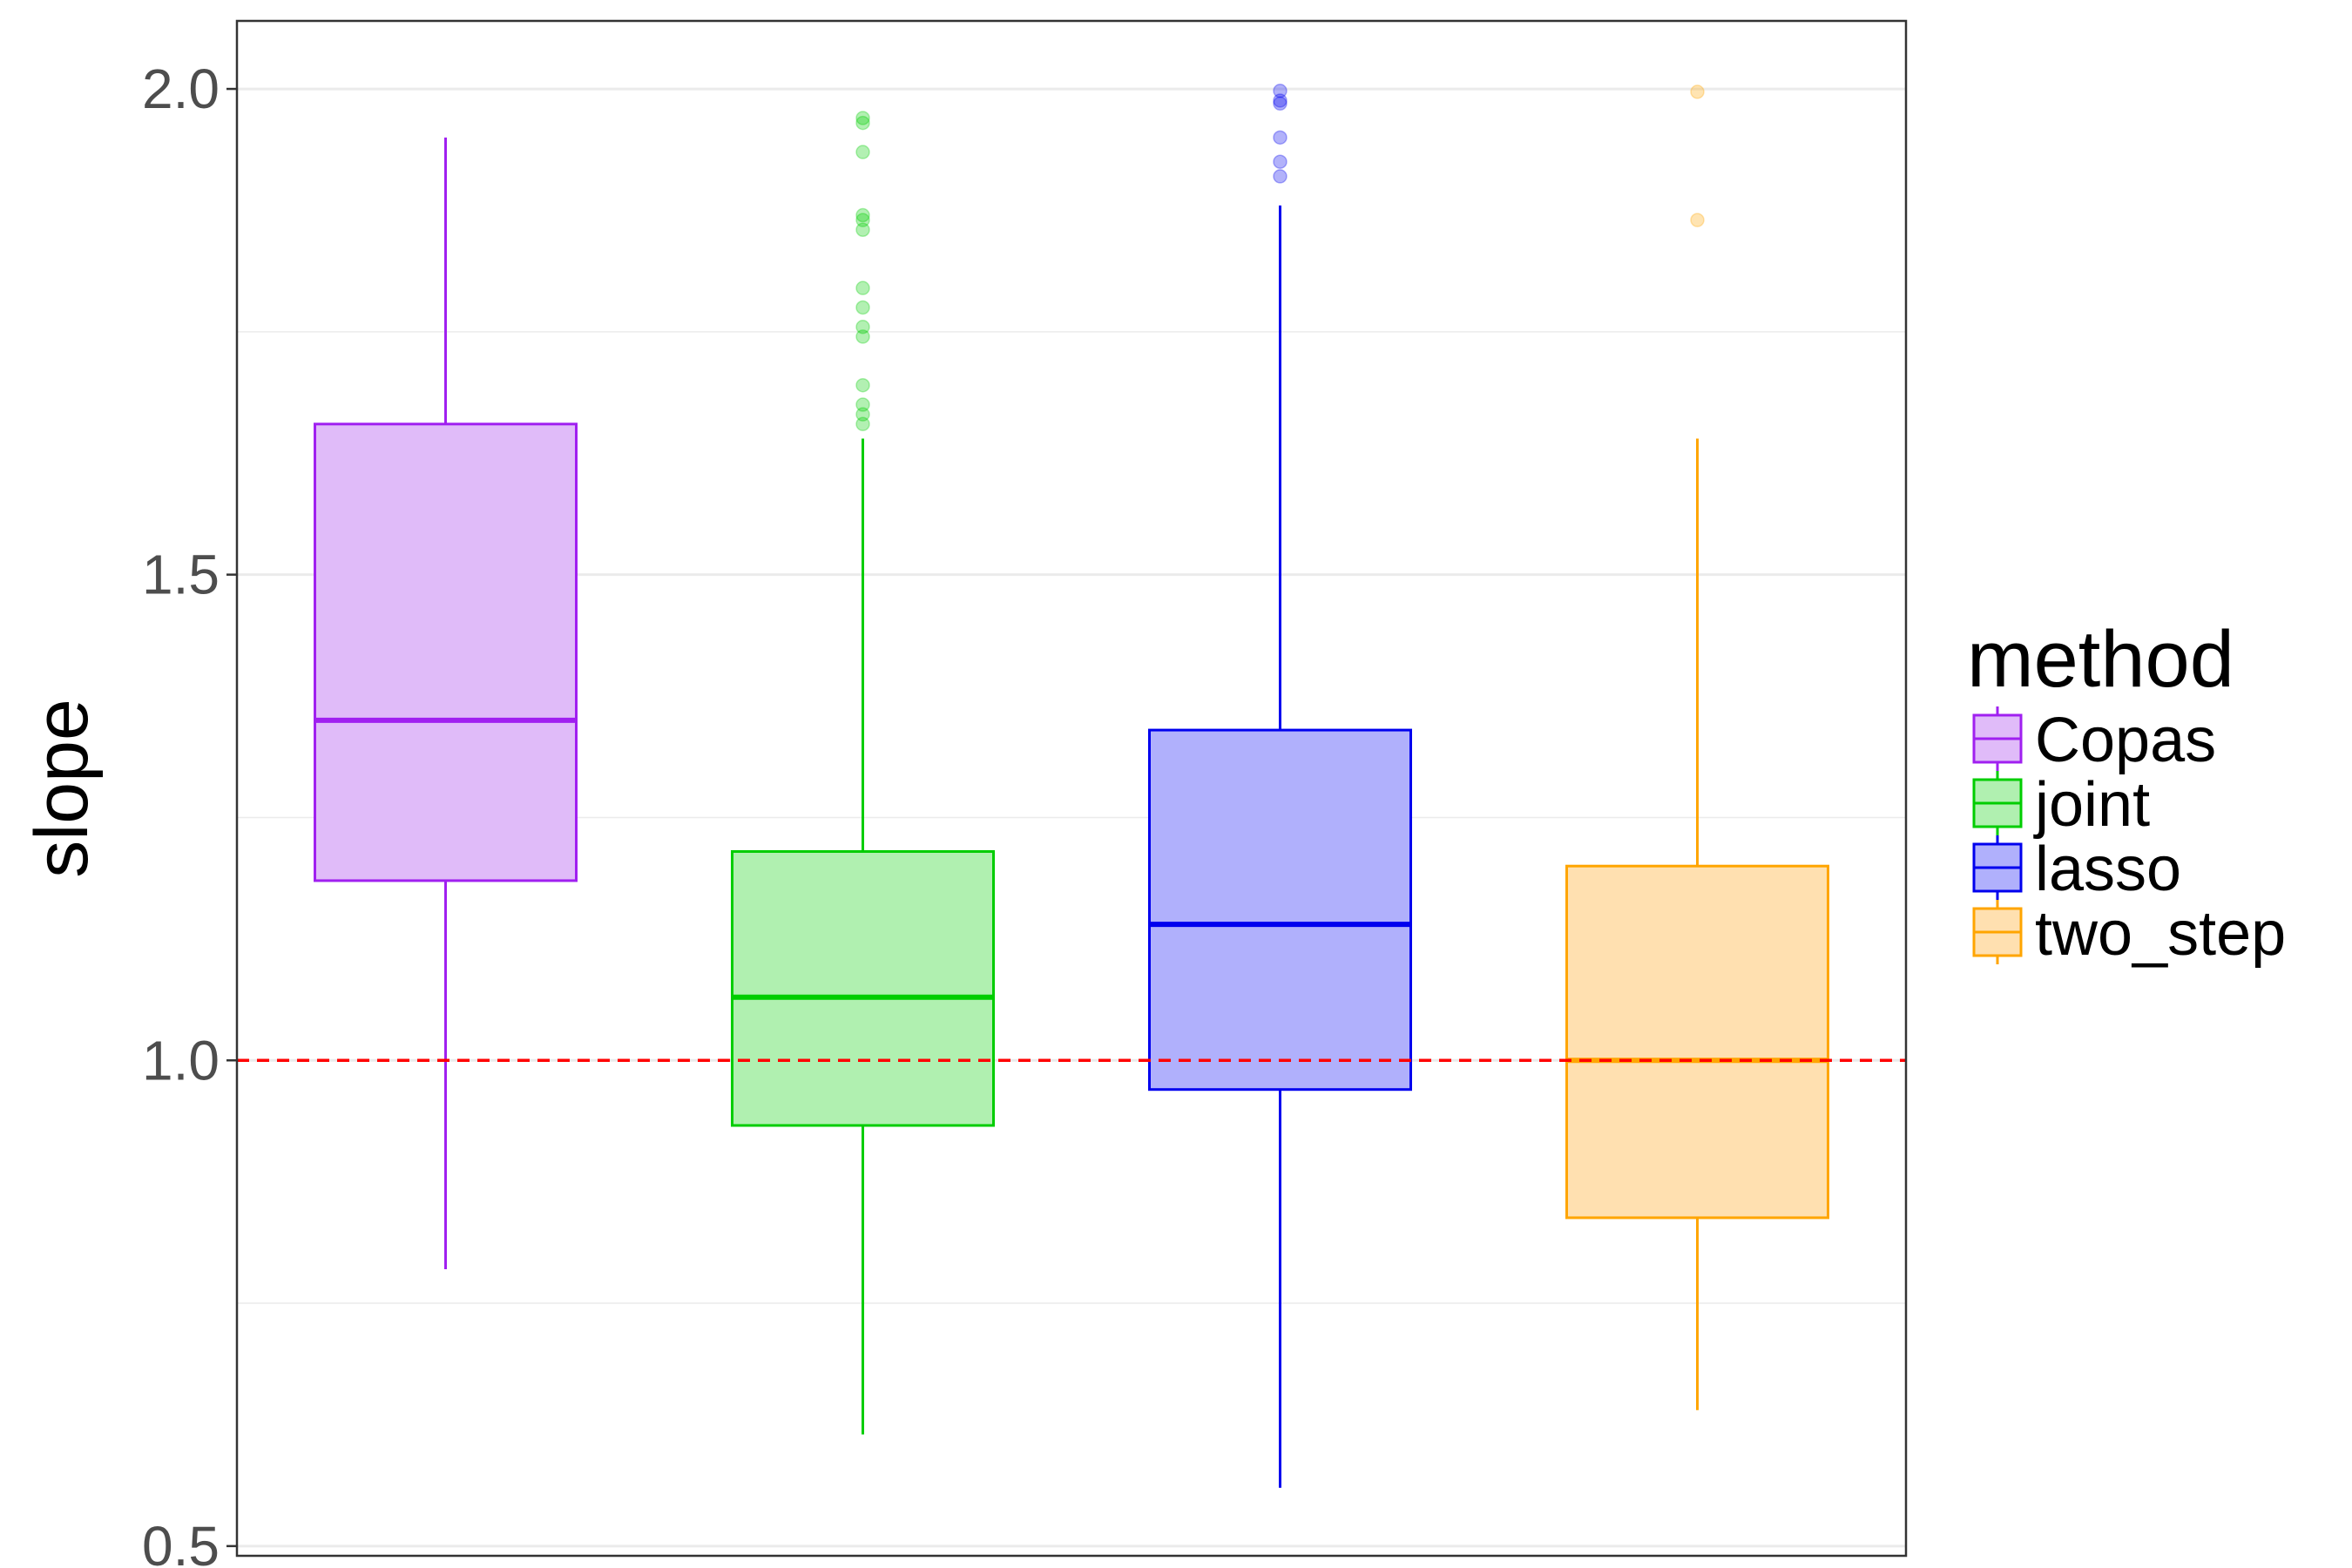 The image size is (2352, 1568). Describe the element at coordinates (446, 652) in the screenshot. I see `box-Copas` at that location.